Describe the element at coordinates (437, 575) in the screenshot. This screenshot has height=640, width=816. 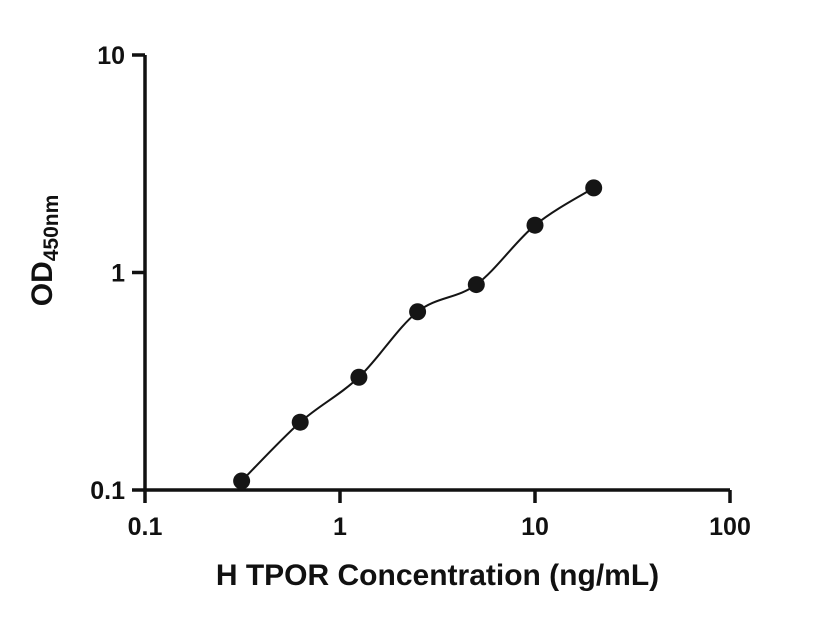
I see `x-axis-title: H TPOR Concentration (ng/mL)` at that location.